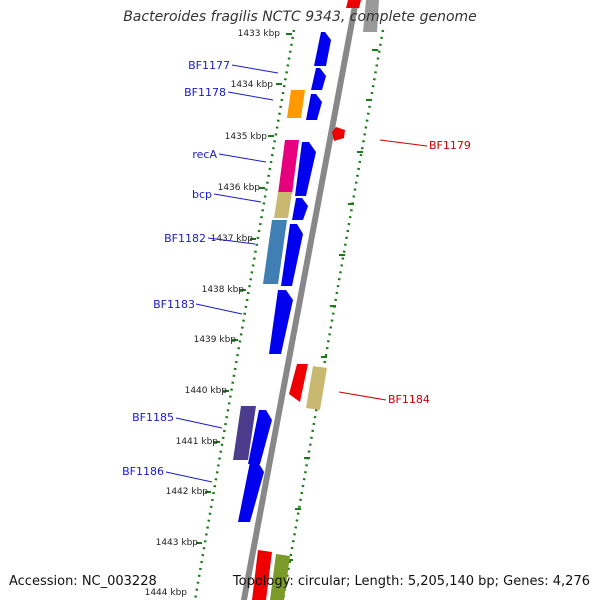 This screenshot has height=600, width=600. I want to click on leader-line-BF1177, so click(255, 69).